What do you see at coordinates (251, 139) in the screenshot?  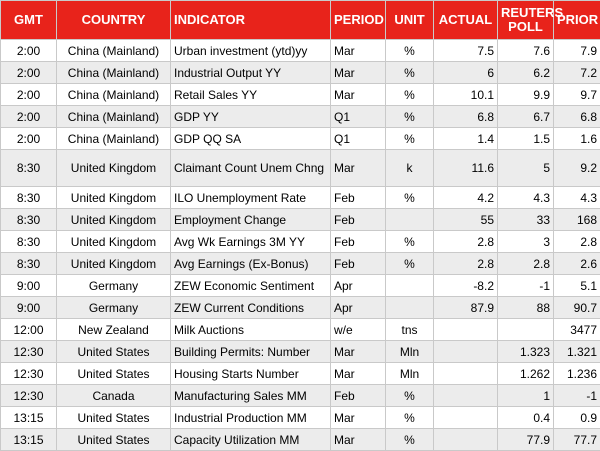 I see `indicator-cell: GDP QQ SA` at bounding box center [251, 139].